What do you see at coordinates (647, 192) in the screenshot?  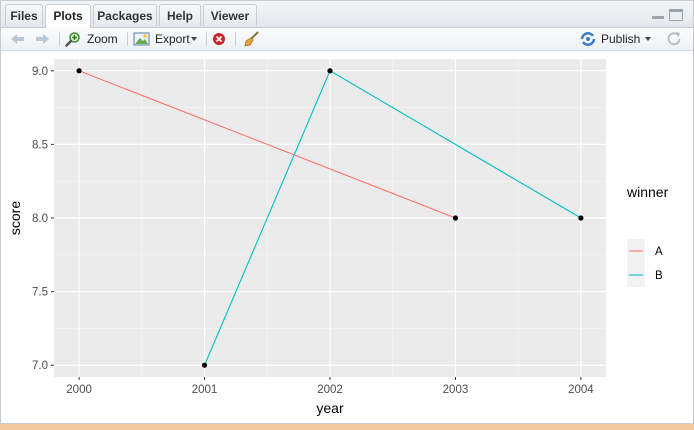 I see `legend-title: winner` at bounding box center [647, 192].